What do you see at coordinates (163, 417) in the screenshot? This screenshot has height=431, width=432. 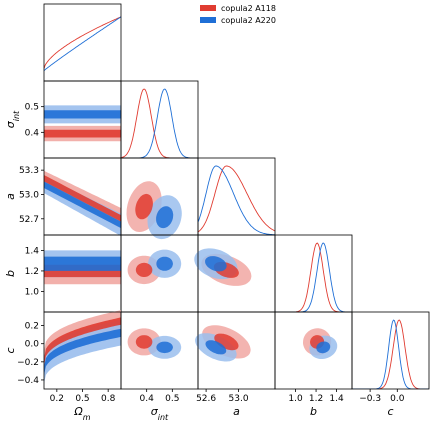 I see `x-axis-label-sub: int` at bounding box center [163, 417].